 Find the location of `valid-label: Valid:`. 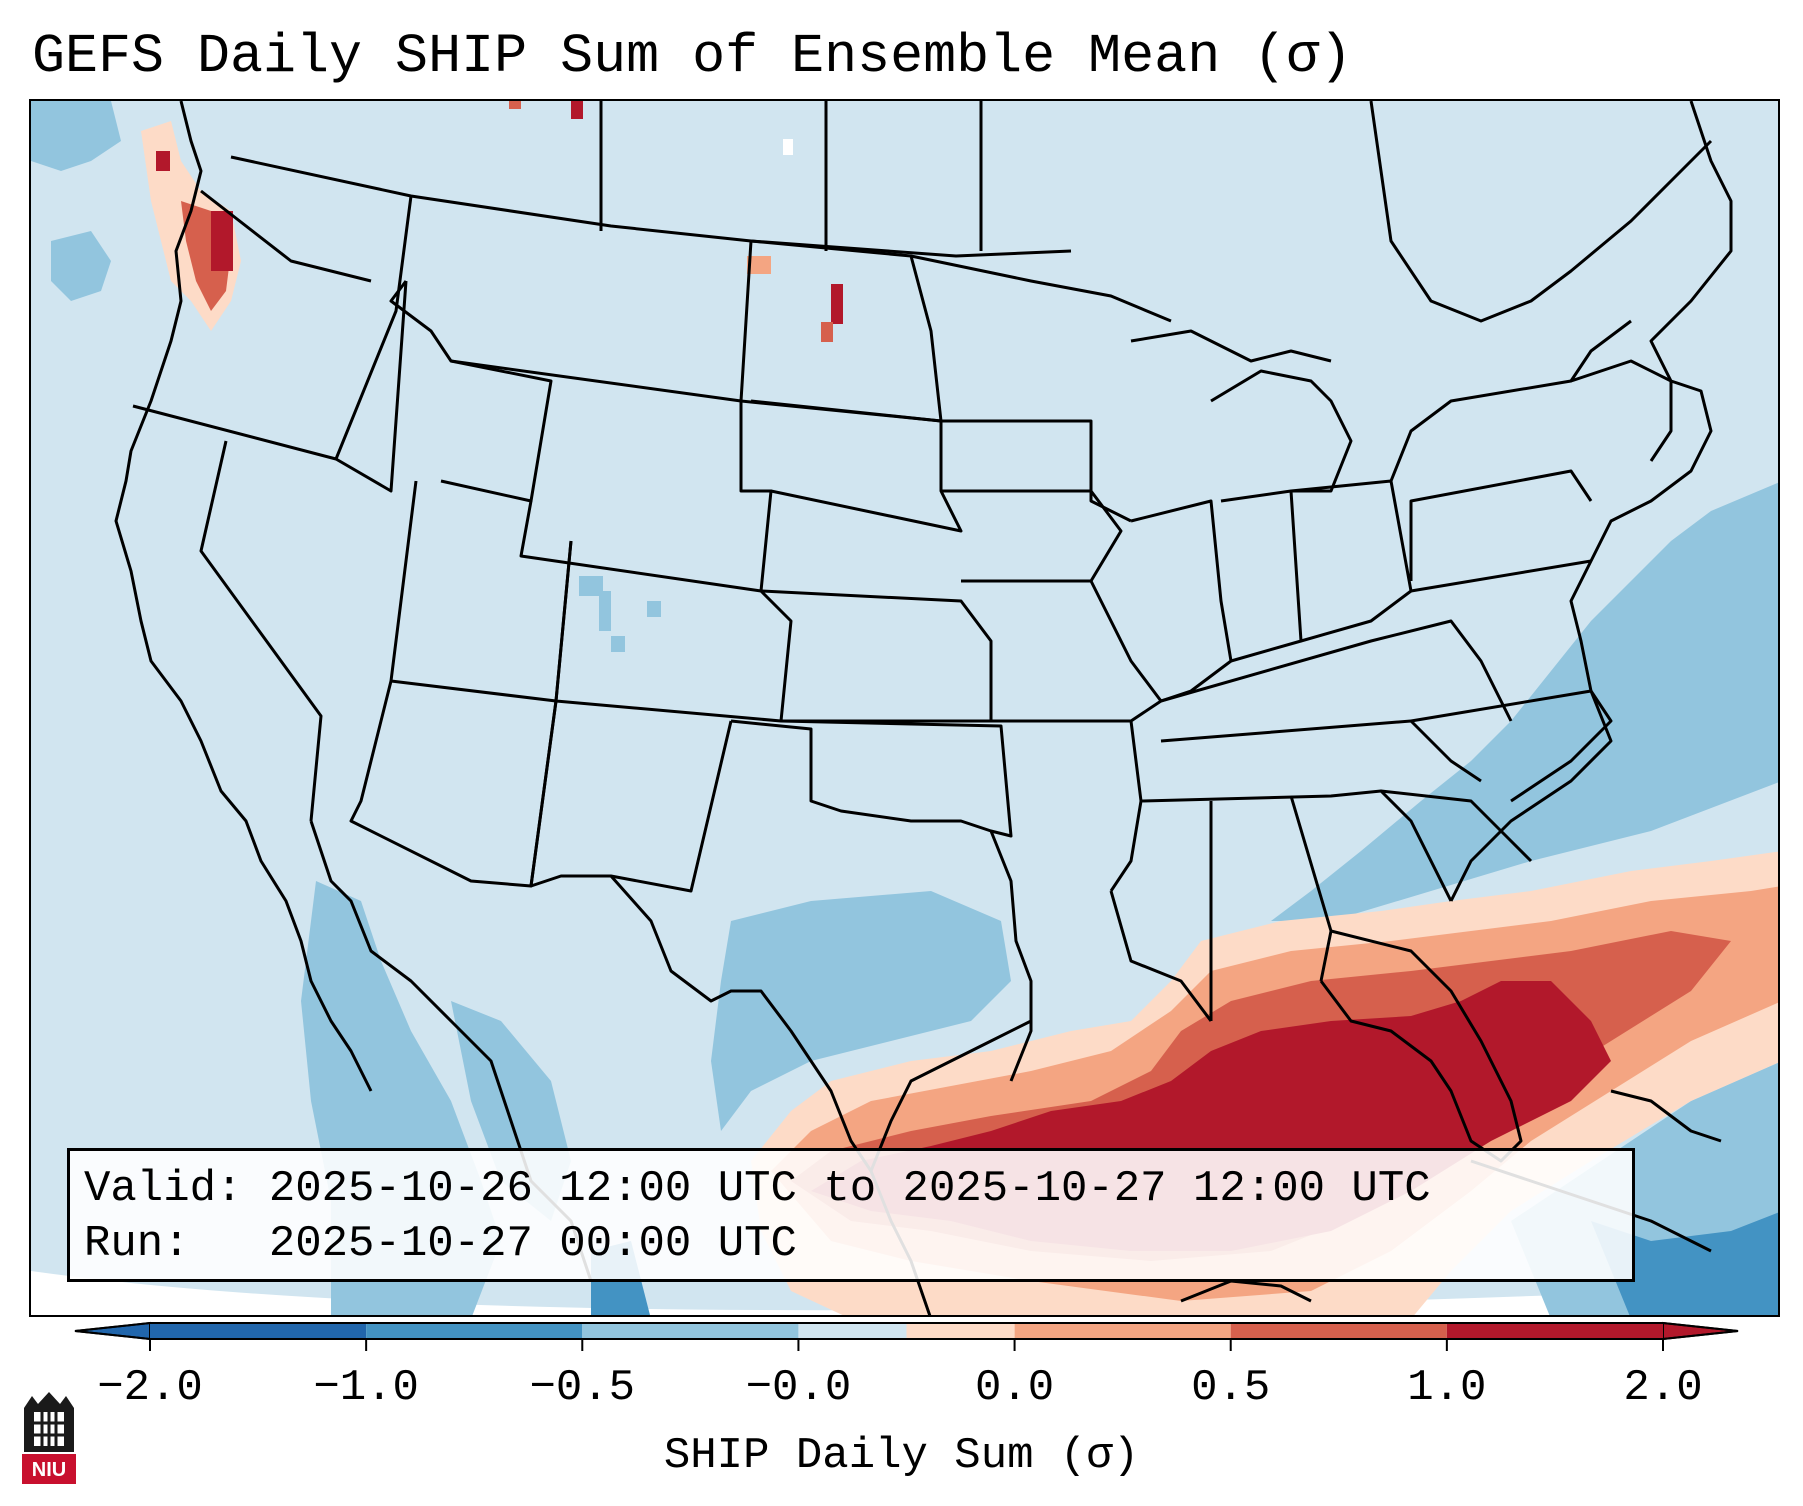

valid-label: Valid: is located at coordinates (163, 1189).